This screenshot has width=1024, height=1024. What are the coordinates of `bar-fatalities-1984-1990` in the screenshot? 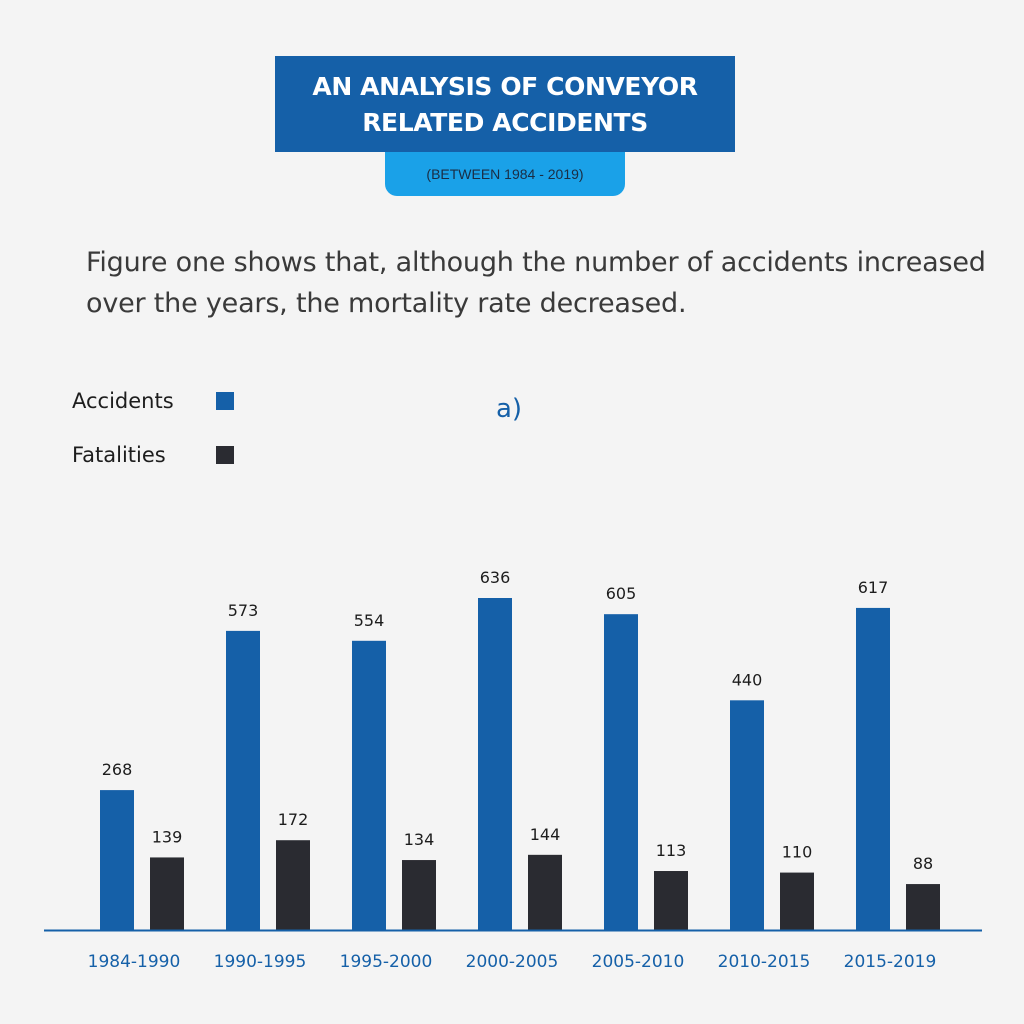 It's located at (167, 893).